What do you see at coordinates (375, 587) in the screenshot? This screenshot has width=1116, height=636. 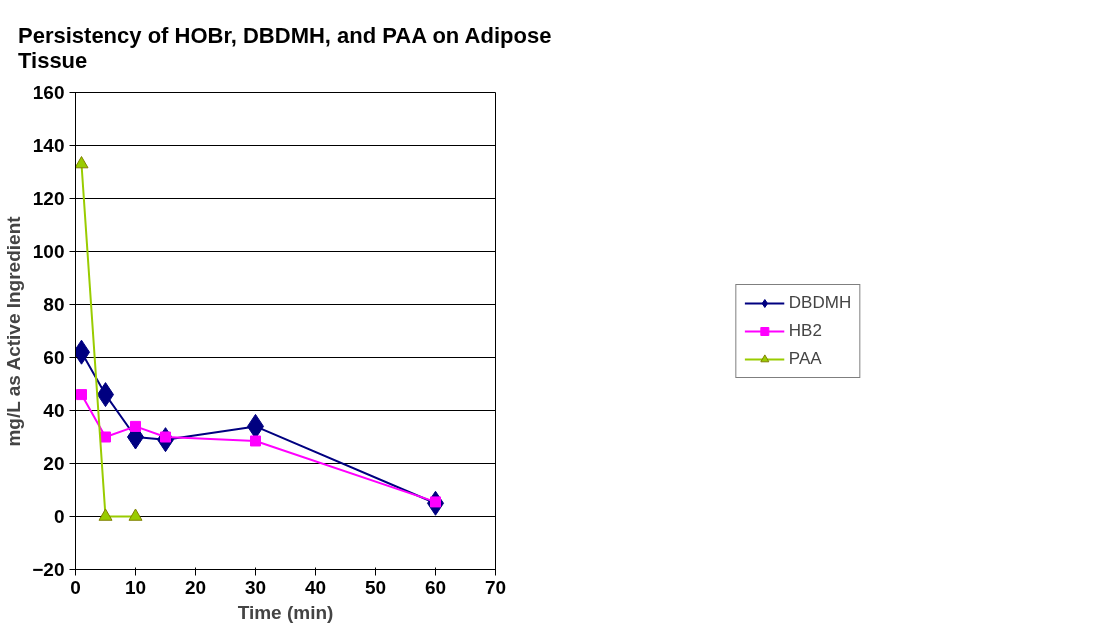 I see `x-tick-label: 50` at bounding box center [375, 587].